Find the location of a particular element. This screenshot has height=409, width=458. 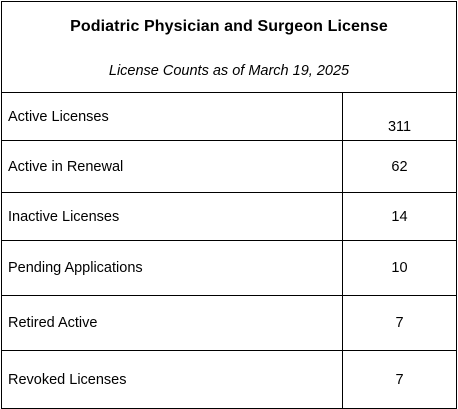

document-title: Podiatric Physician and Surgeon License is located at coordinates (229, 26).